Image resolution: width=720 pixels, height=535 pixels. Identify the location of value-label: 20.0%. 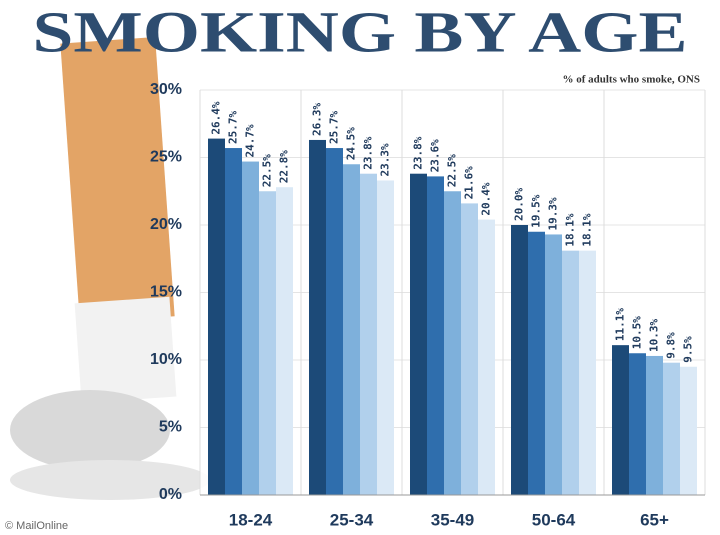
(519, 204).